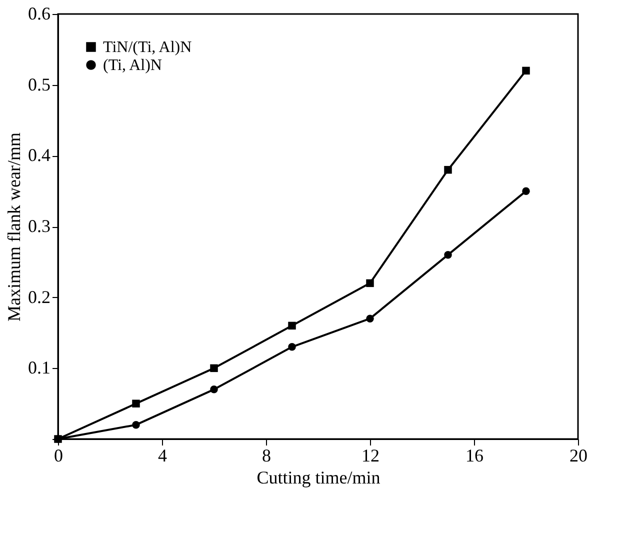 The width and height of the screenshot is (641, 536). Describe the element at coordinates (318, 478) in the screenshot. I see `x-axis-title: Cutting time/min` at that location.